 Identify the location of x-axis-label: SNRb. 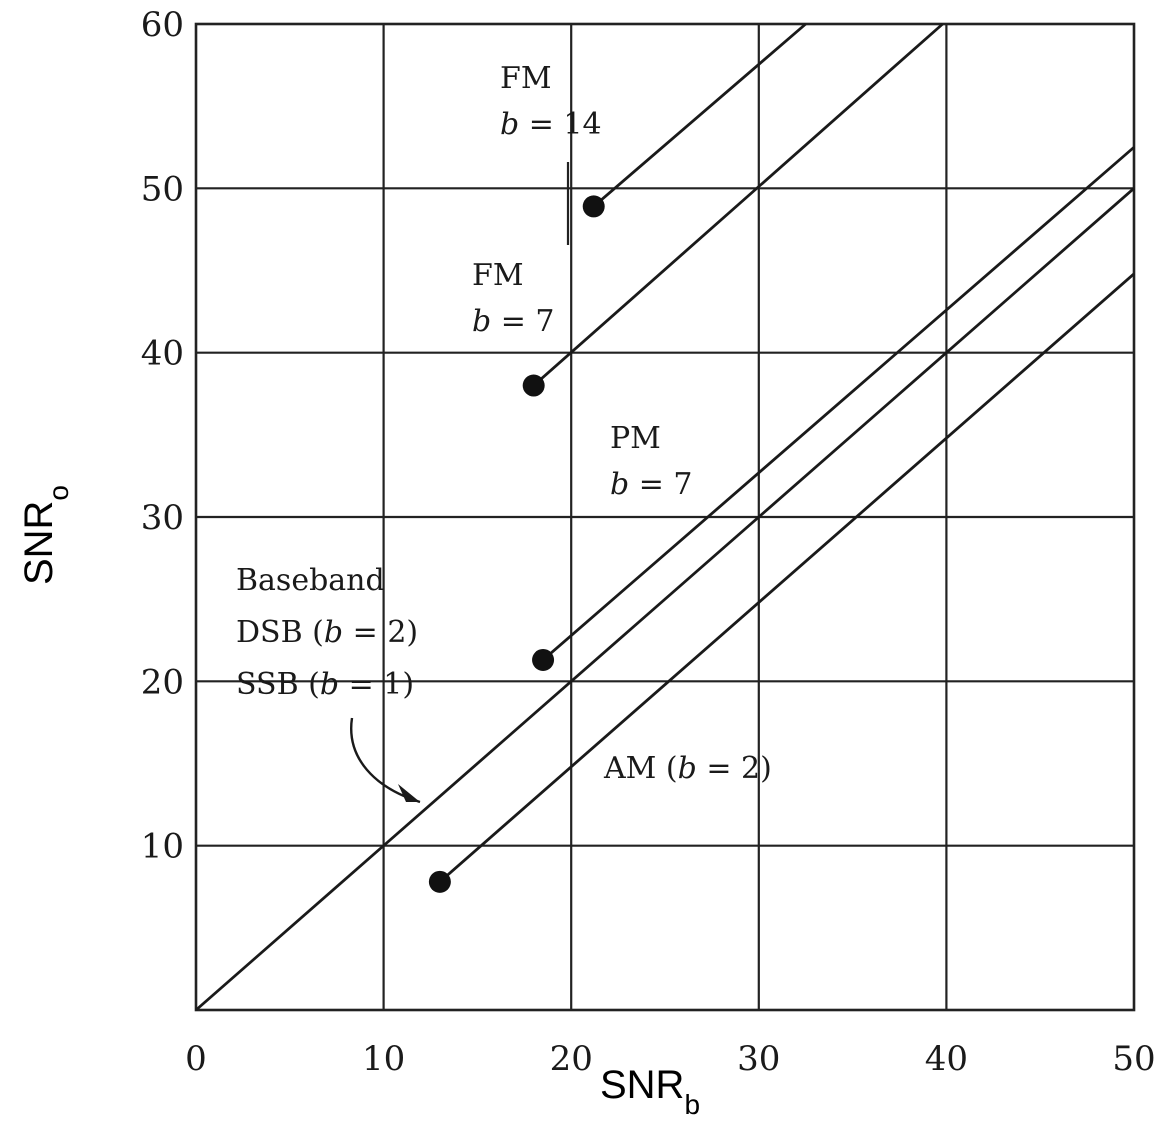
(650, 1091).